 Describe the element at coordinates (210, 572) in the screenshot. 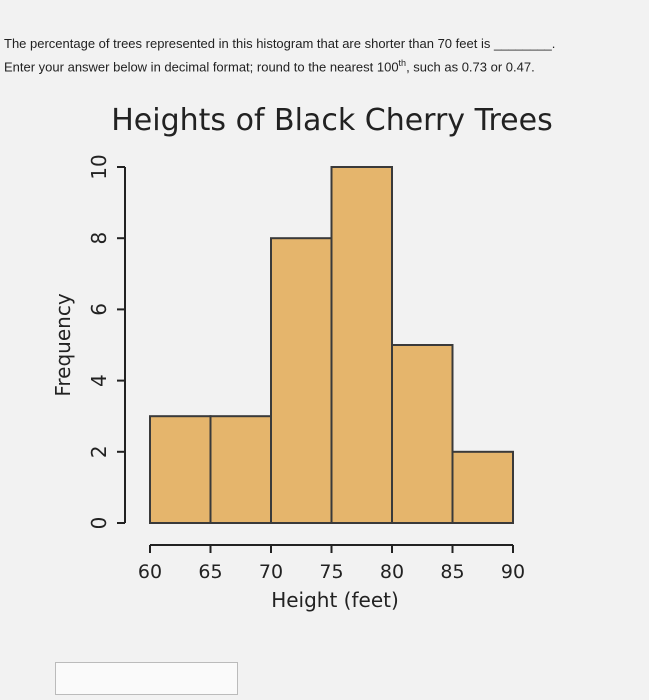

I see `x-tick-label: 65` at that location.